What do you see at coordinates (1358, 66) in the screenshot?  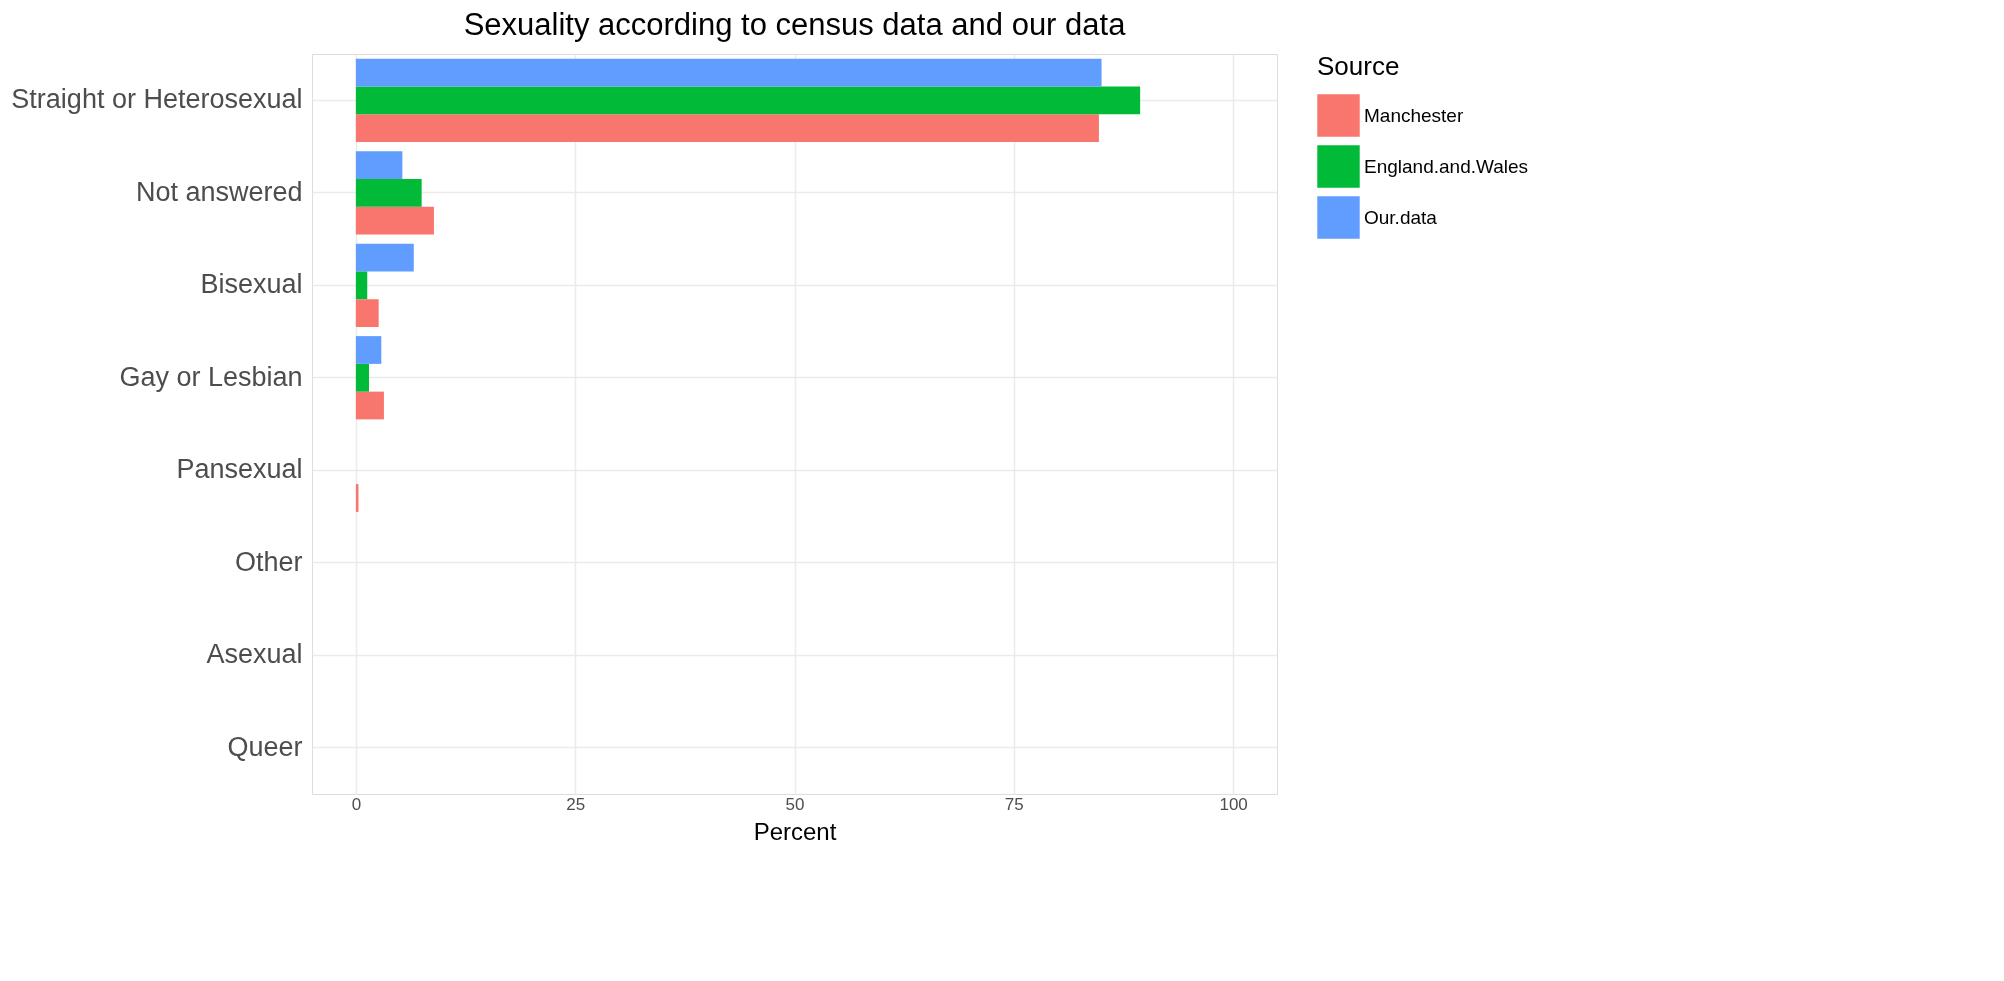 I see `legend-title: Source` at bounding box center [1358, 66].